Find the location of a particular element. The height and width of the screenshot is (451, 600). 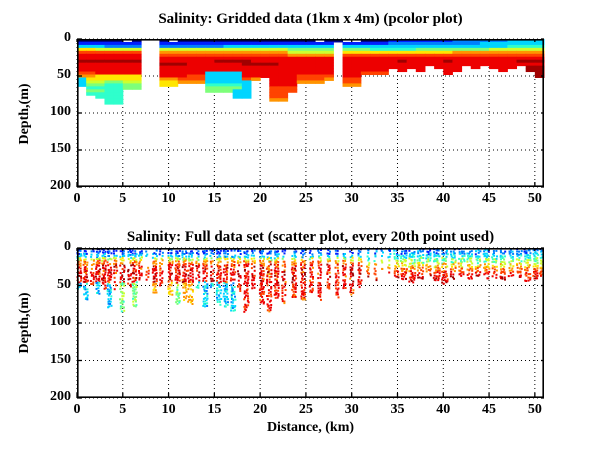

pcolor-cells is located at coordinates (311, 72).